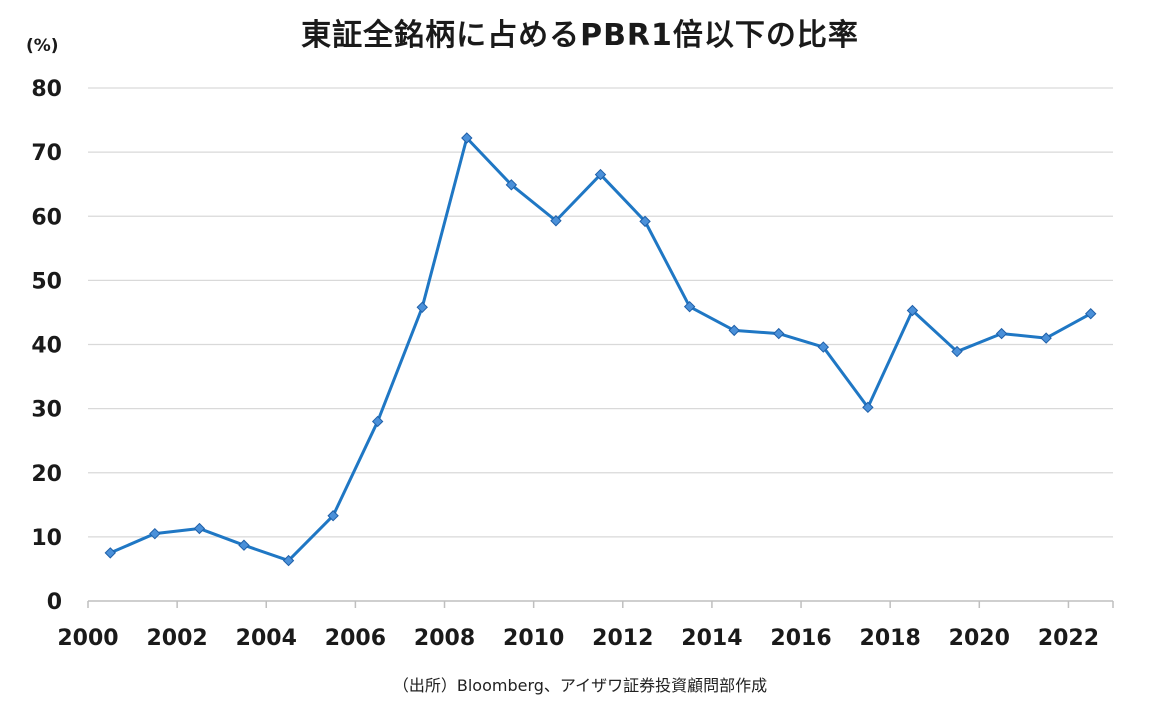 The image size is (1160, 709). Describe the element at coordinates (54, 602) in the screenshot. I see `y-tick-label: 0` at that location.